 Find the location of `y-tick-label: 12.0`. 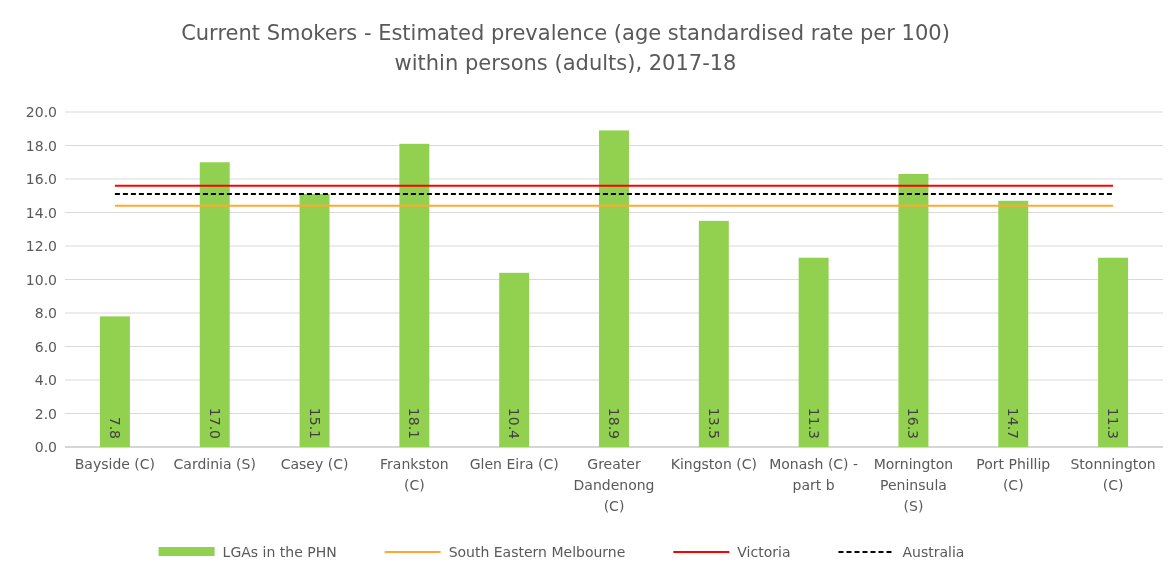

y-tick-label: 12.0 is located at coordinates (41, 246).